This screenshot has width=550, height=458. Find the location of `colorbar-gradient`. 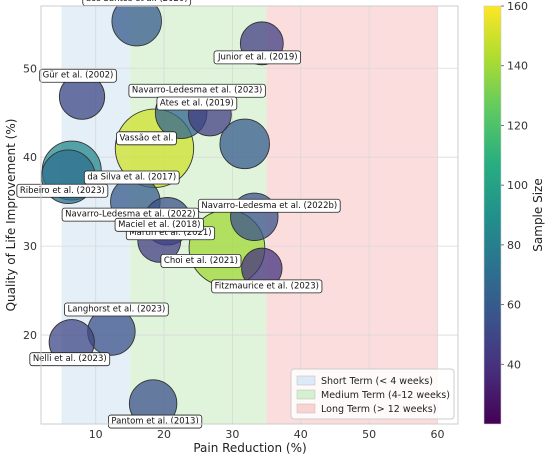

colorbar-gradient is located at coordinates (492, 215).